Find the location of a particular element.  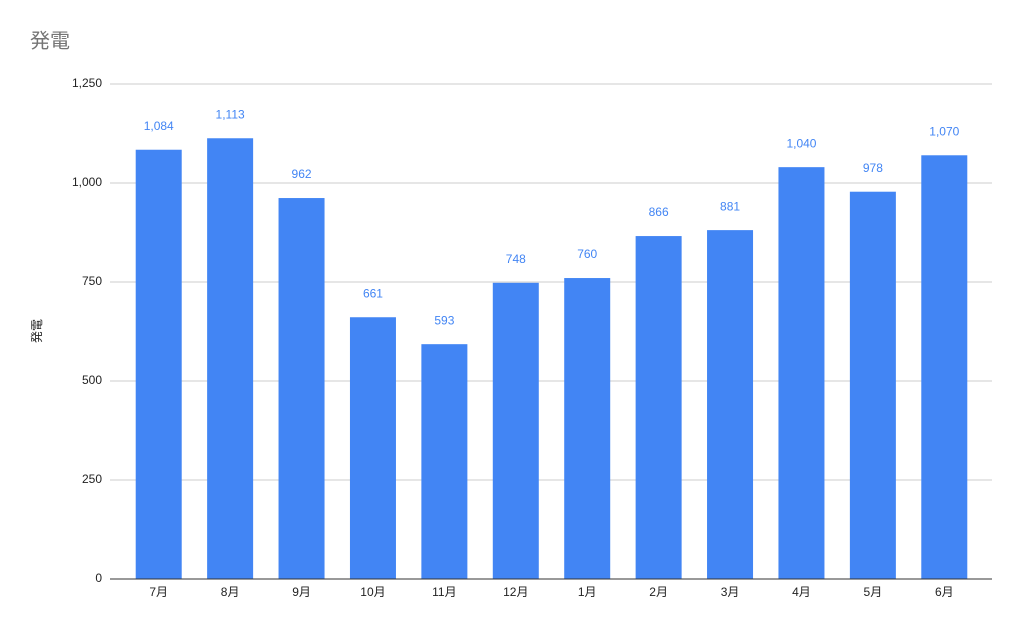

chart-title: 発電 is located at coordinates (50, 40).